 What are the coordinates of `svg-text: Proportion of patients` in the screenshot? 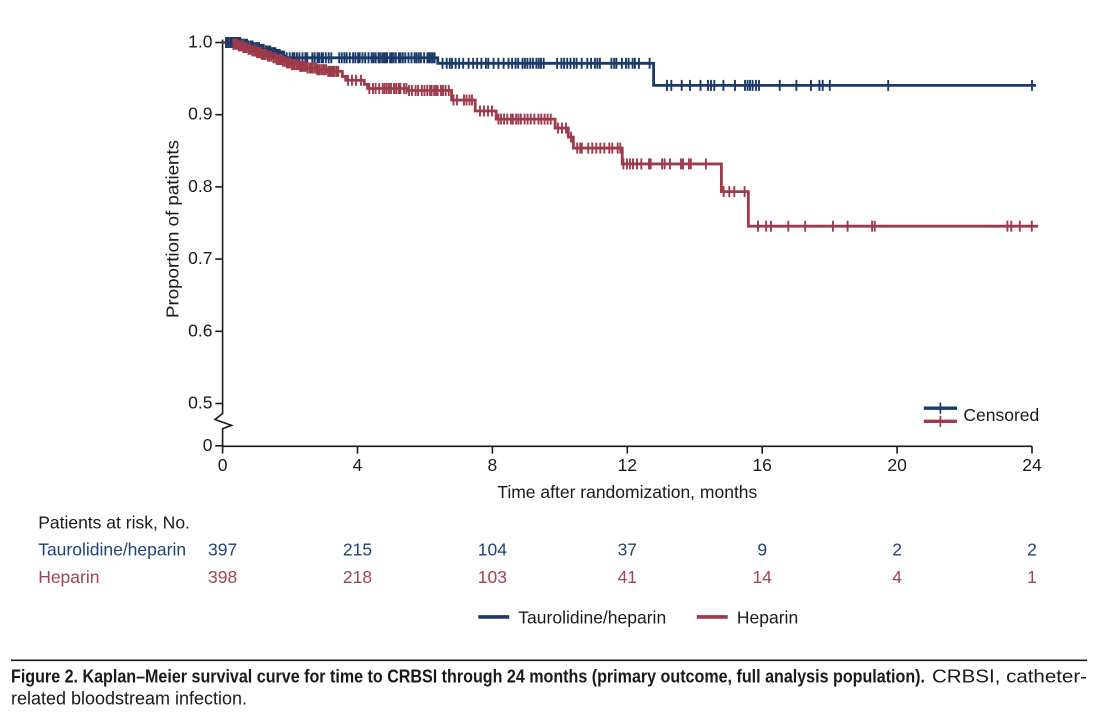 It's located at (173, 229).